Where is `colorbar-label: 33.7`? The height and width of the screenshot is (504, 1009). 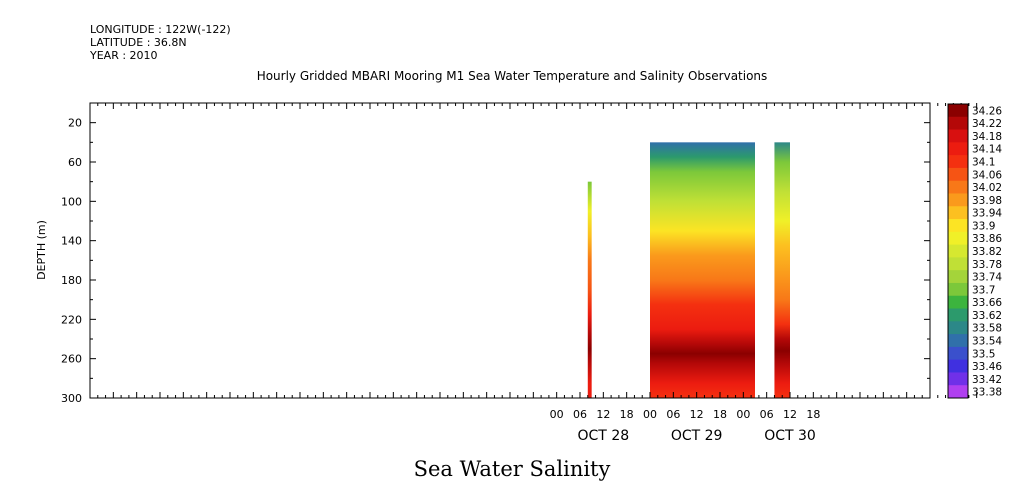
colorbar-label: 33.7 is located at coordinates (983, 290).